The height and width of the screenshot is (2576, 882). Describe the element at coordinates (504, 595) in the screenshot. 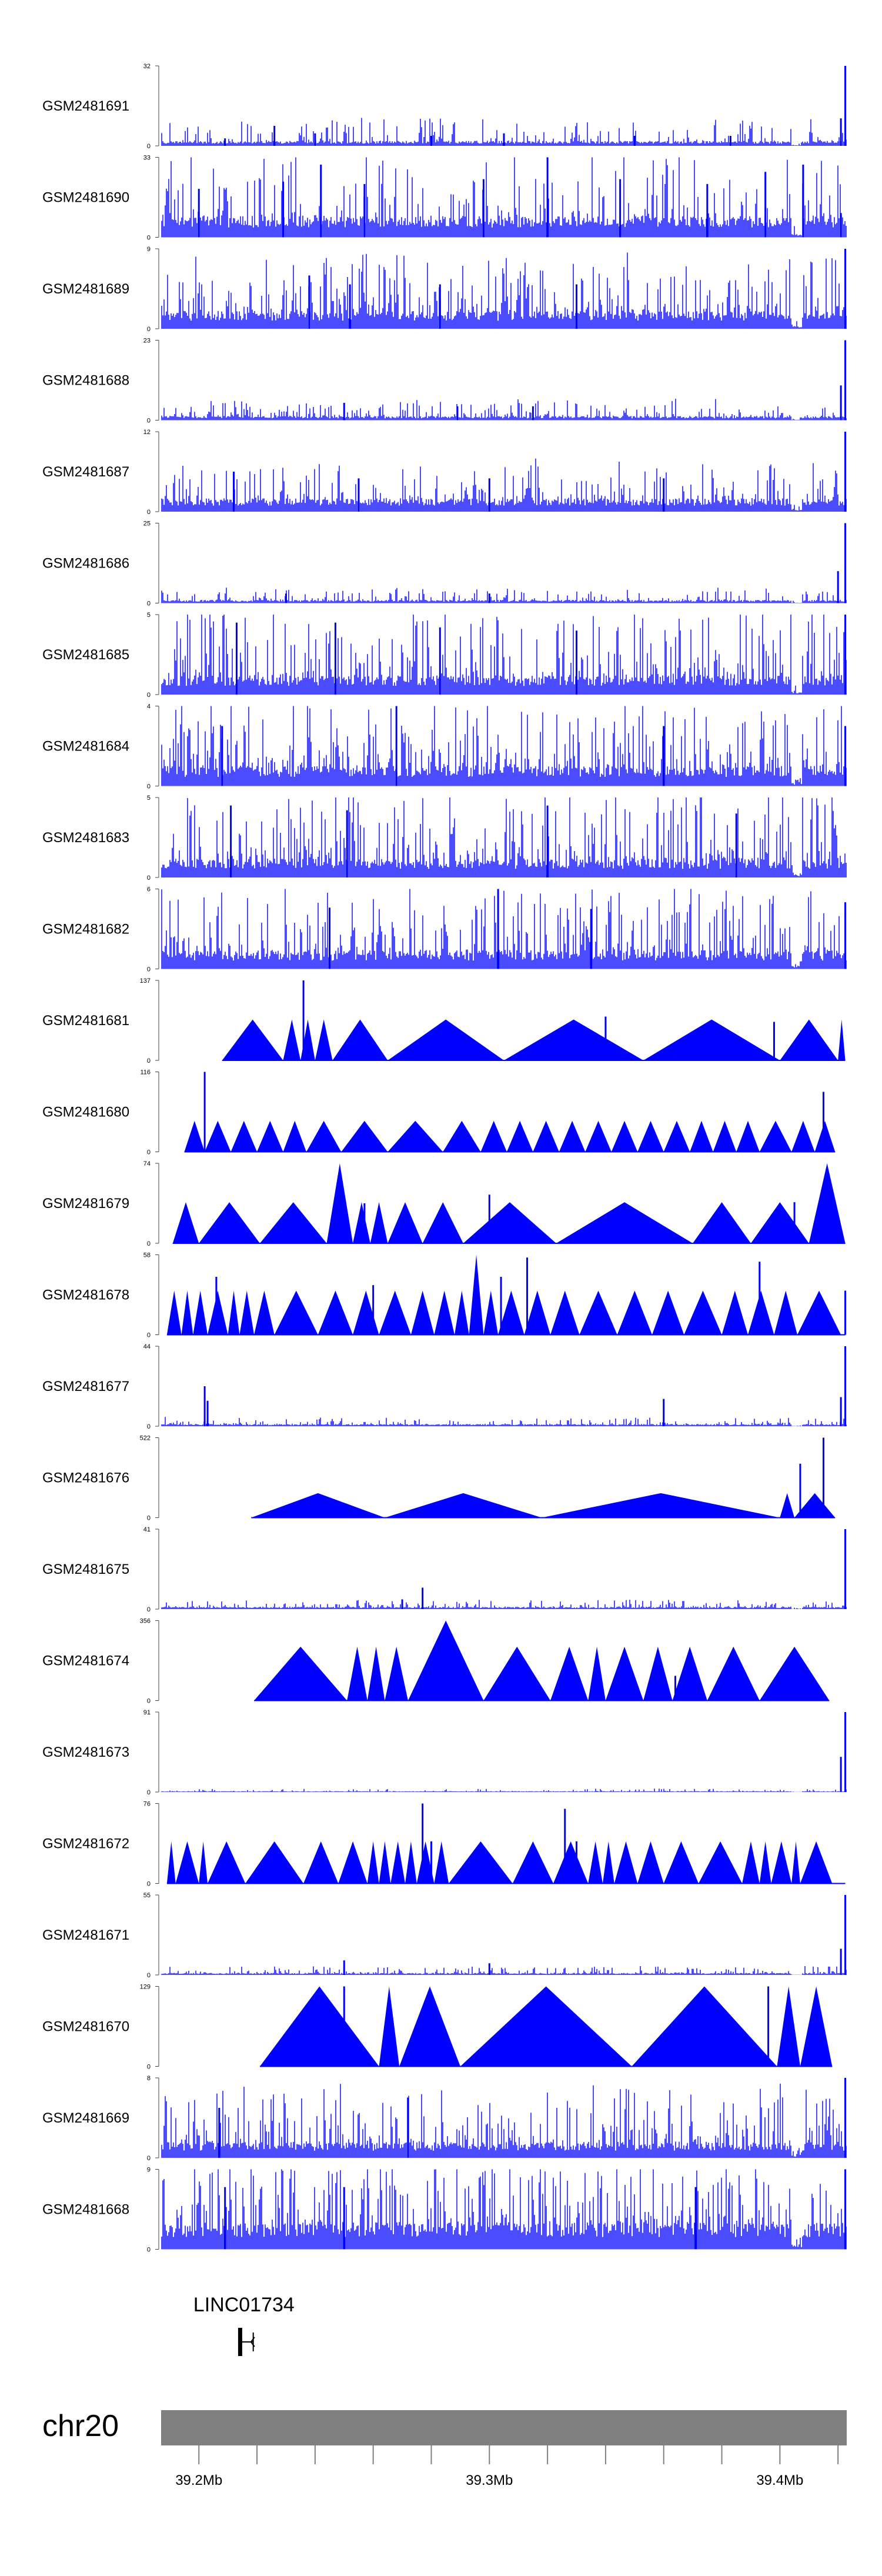

I see `signal-GSM2481686` at that location.